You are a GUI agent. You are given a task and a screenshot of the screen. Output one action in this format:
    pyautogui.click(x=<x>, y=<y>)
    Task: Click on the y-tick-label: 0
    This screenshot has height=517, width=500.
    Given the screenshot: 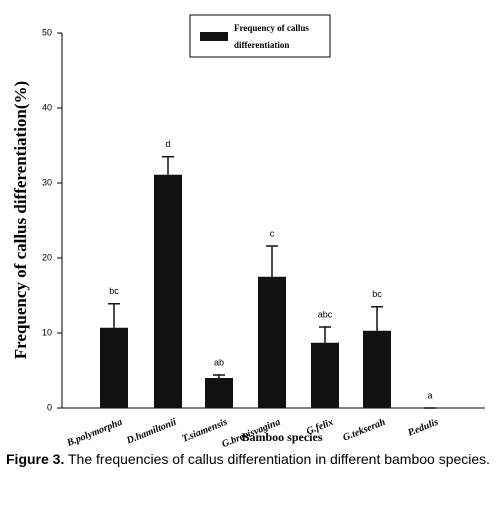 What is the action you would take?
    pyautogui.click(x=49, y=407)
    